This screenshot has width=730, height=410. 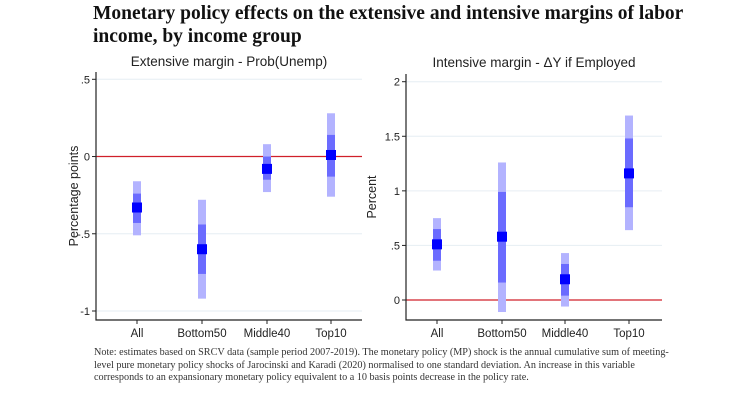 I want to click on y-tick-label: -.5, so click(x=83, y=235).